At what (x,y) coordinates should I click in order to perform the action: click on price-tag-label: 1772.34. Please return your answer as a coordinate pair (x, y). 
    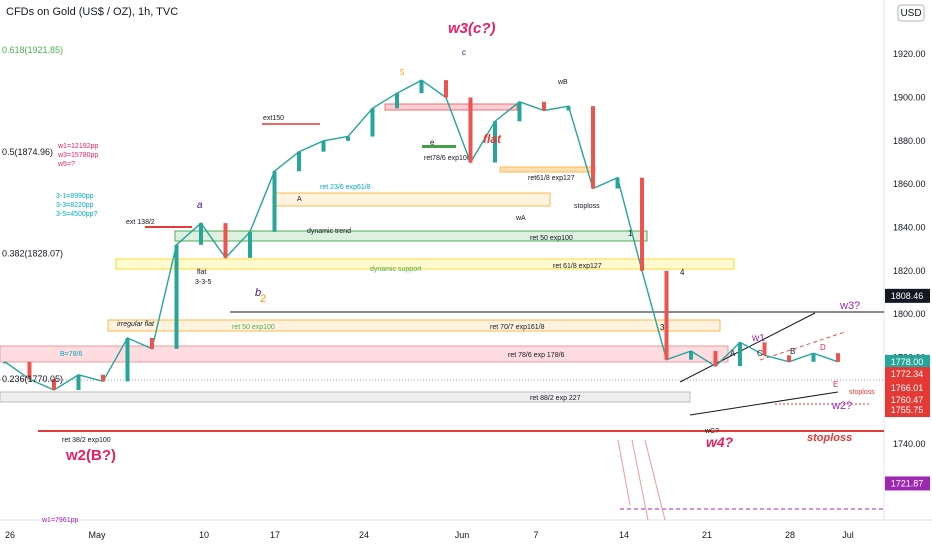
    Looking at the image, I should click on (907, 374).